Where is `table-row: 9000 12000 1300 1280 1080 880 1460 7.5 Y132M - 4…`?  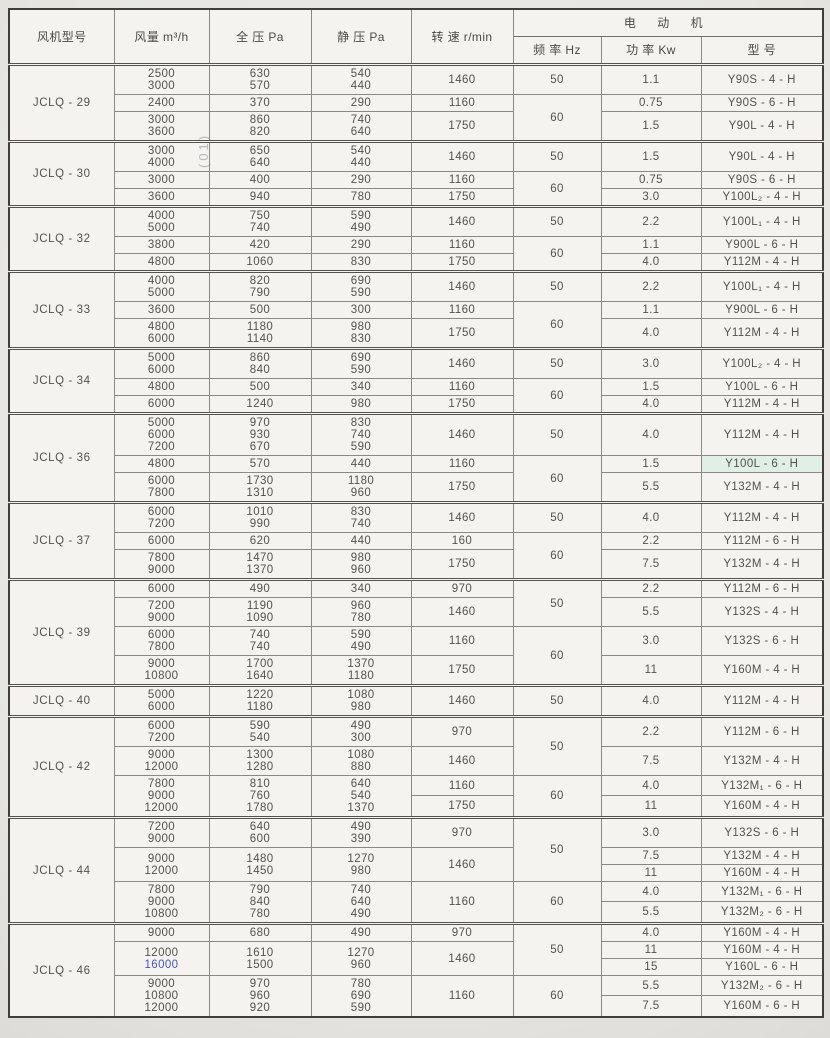
table-row: 9000 12000 1300 1280 1080 880 1460 7.5 Y132M - 4… is located at coordinates (416, 761).